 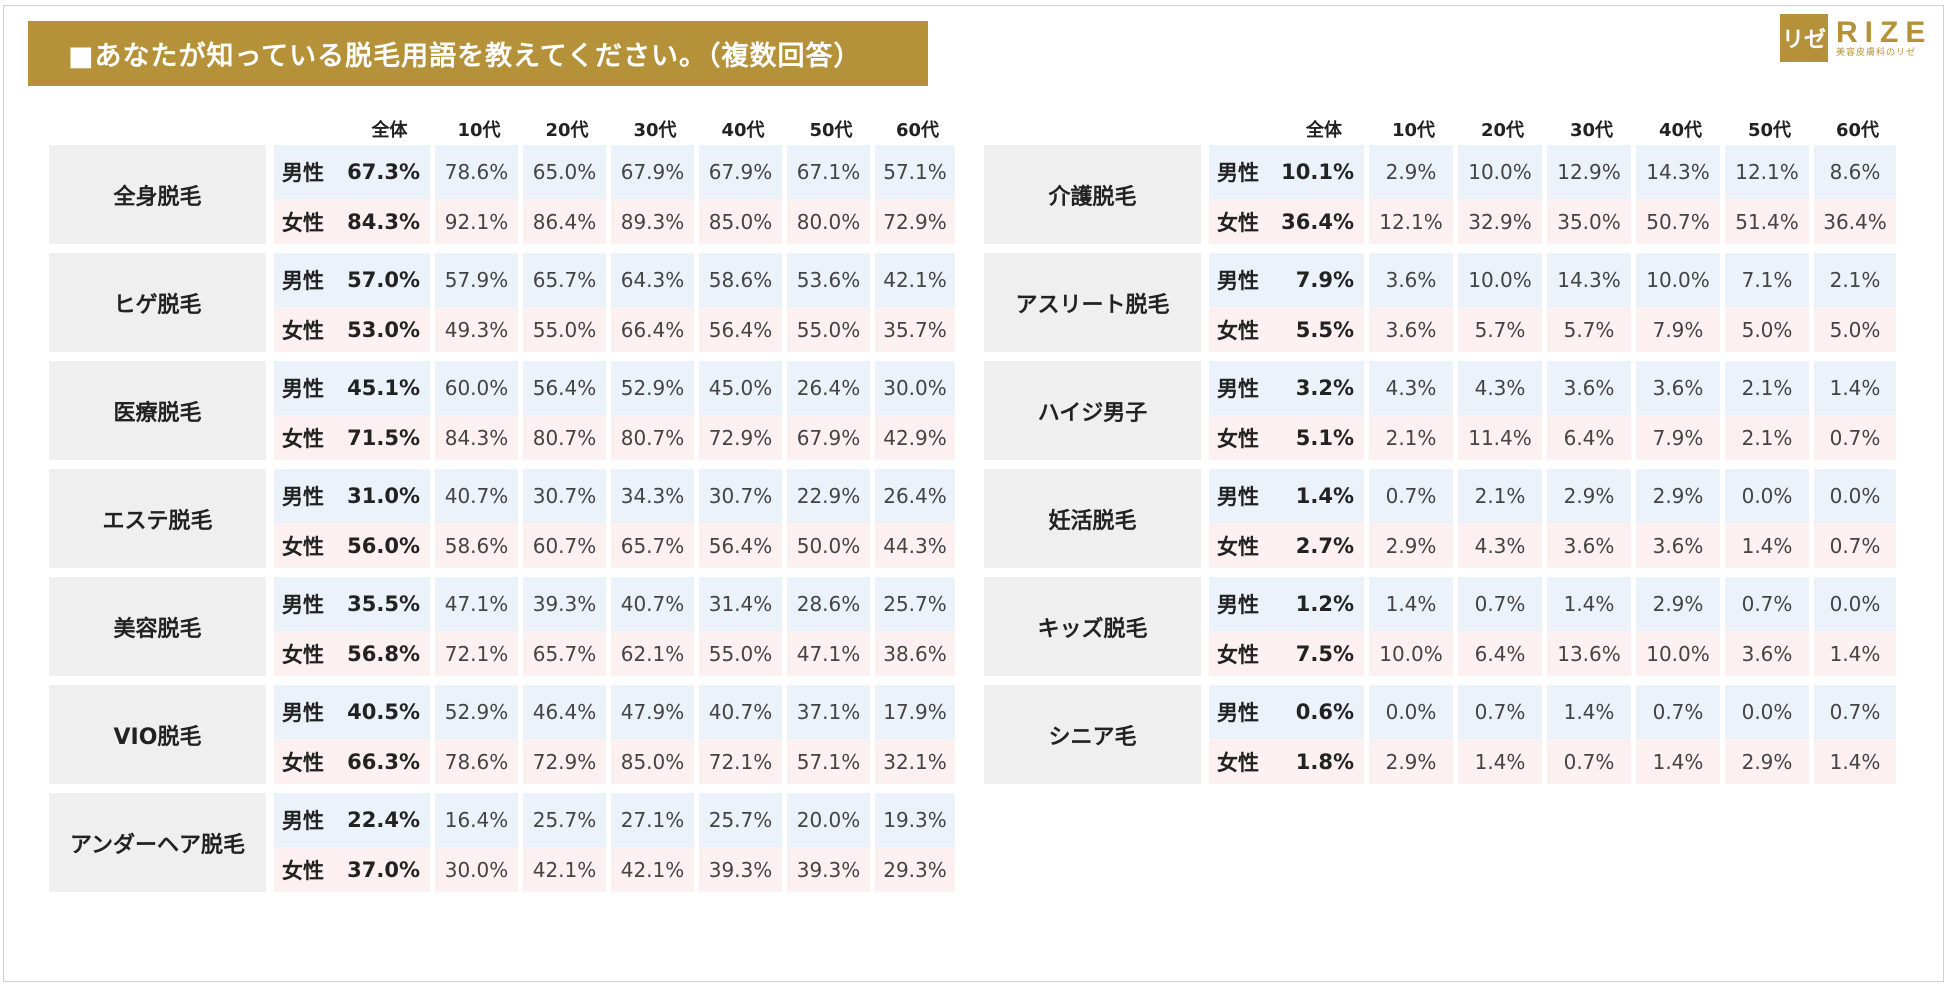 I want to click on age-value-male: 45.0%, so click(x=743, y=388).